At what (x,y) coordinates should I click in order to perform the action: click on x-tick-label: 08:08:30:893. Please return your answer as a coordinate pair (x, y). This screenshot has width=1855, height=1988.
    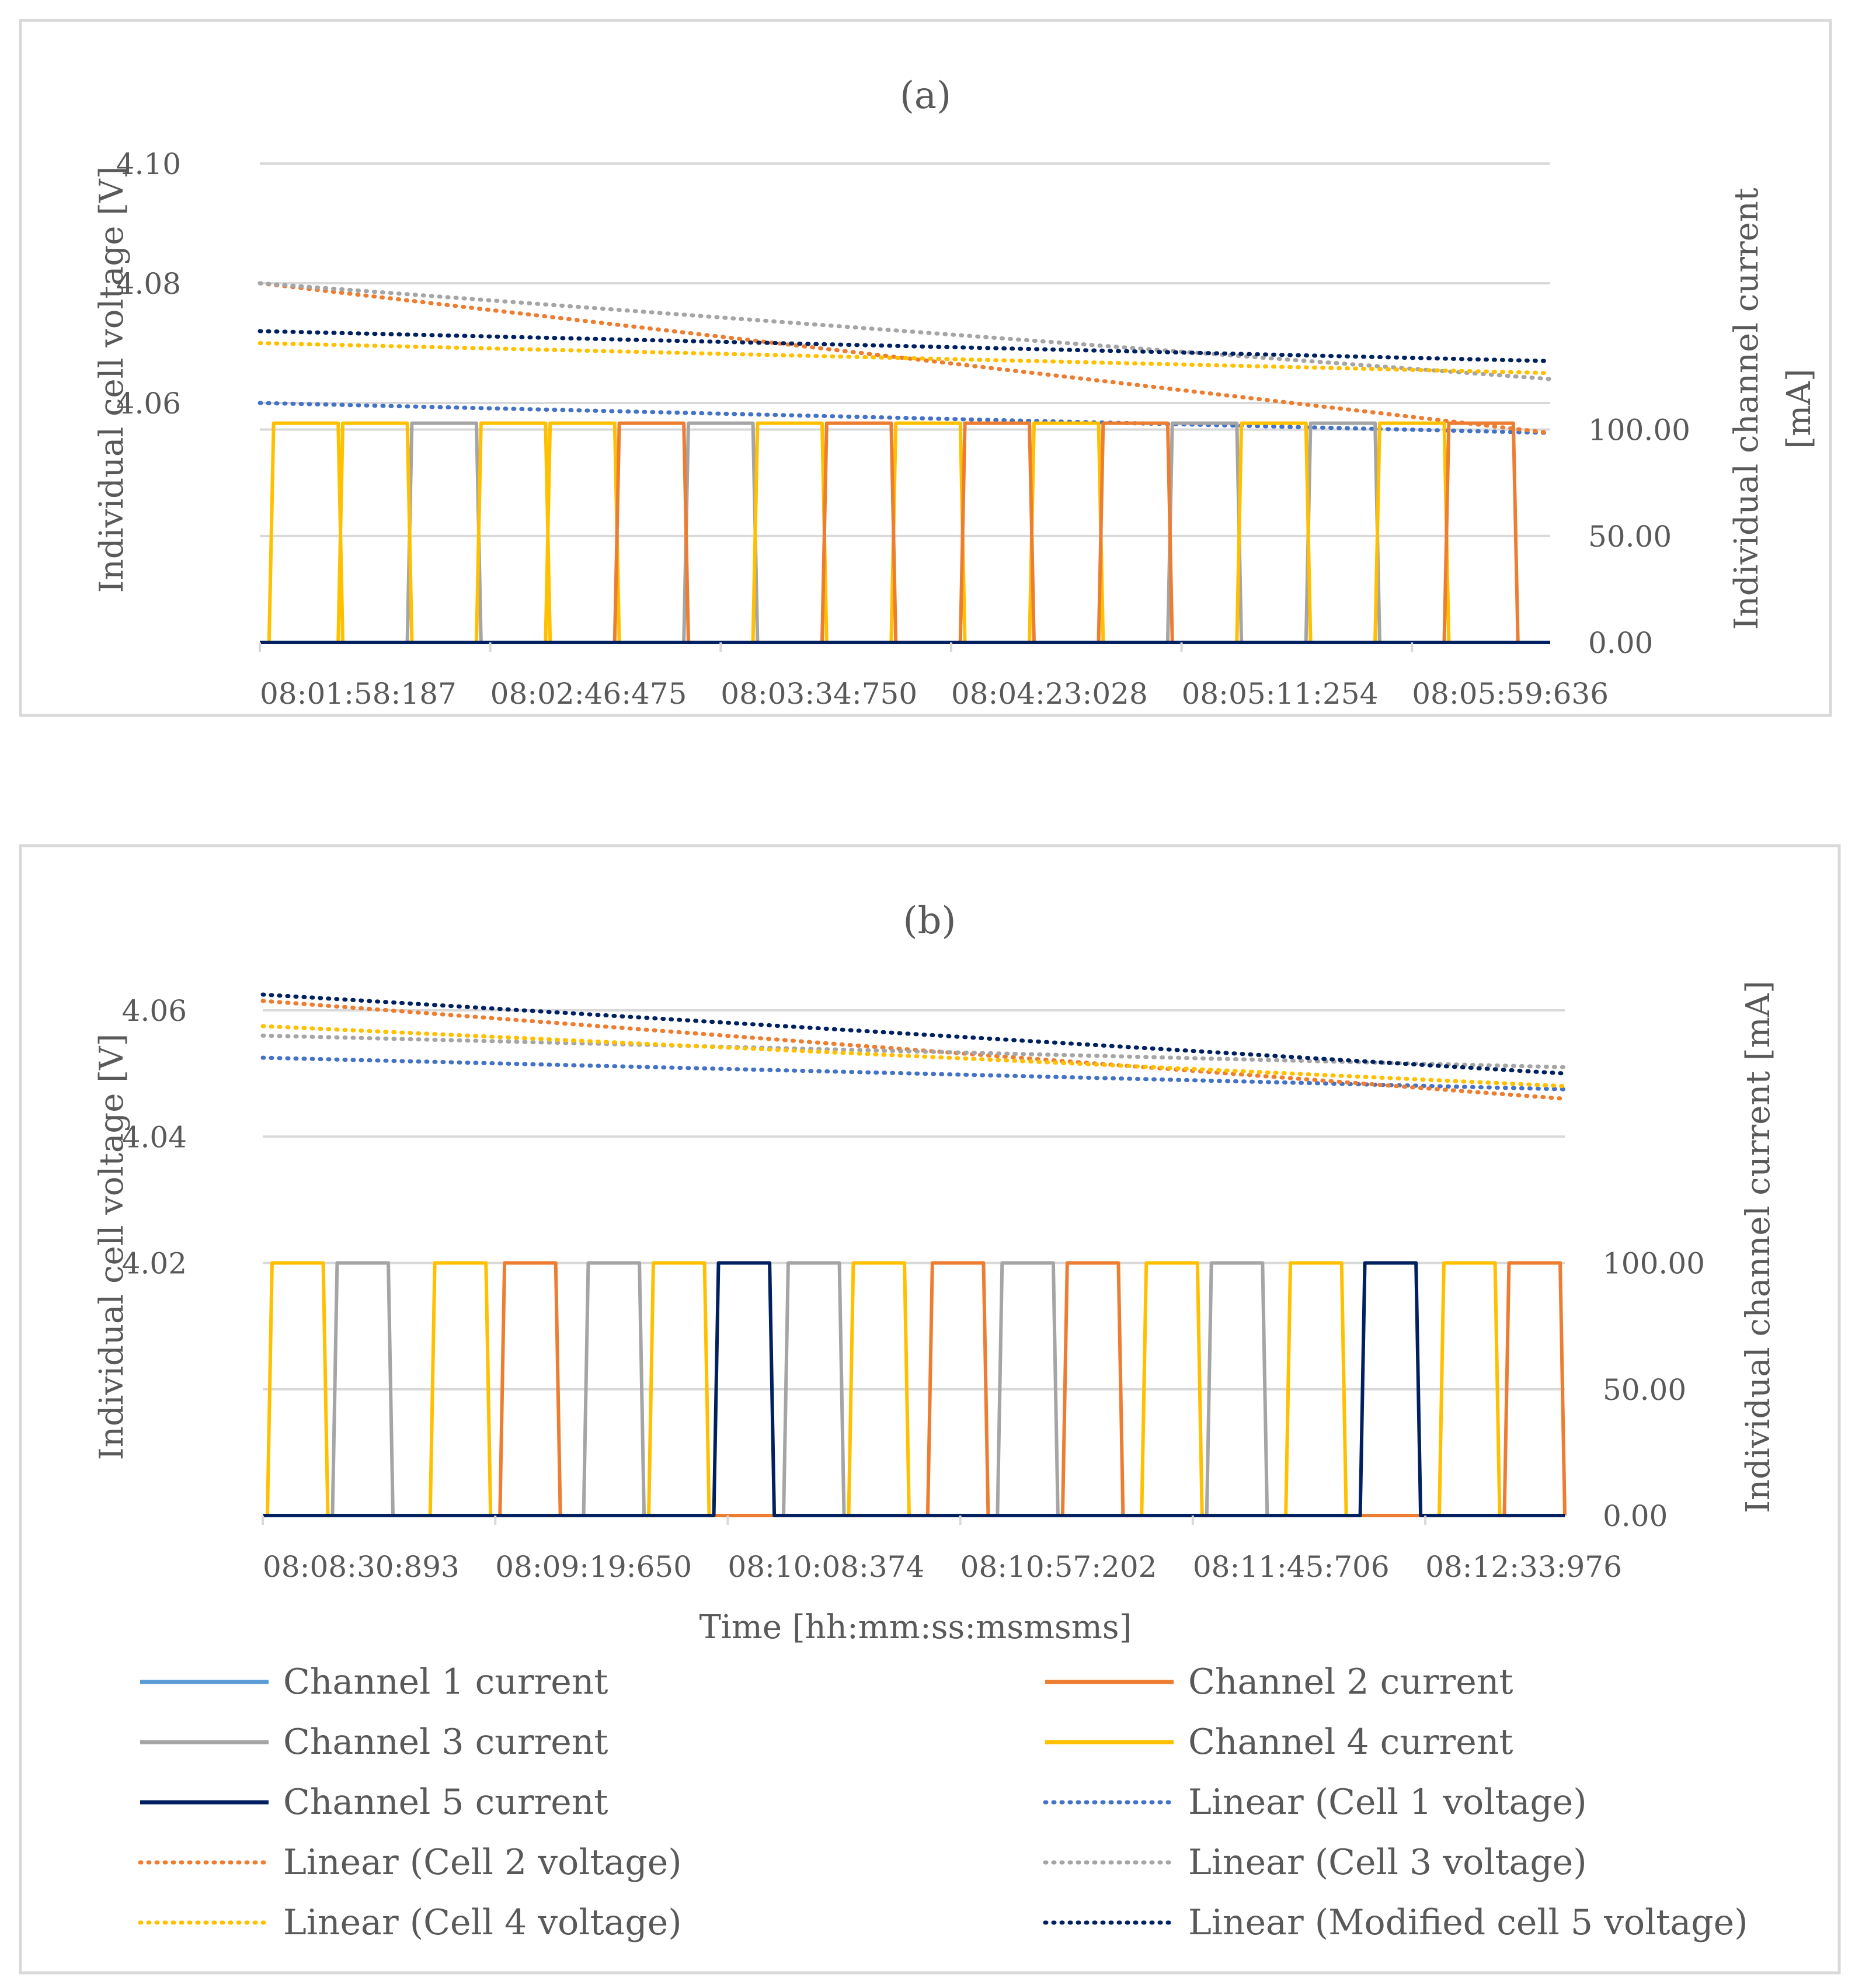
    Looking at the image, I should click on (361, 1567).